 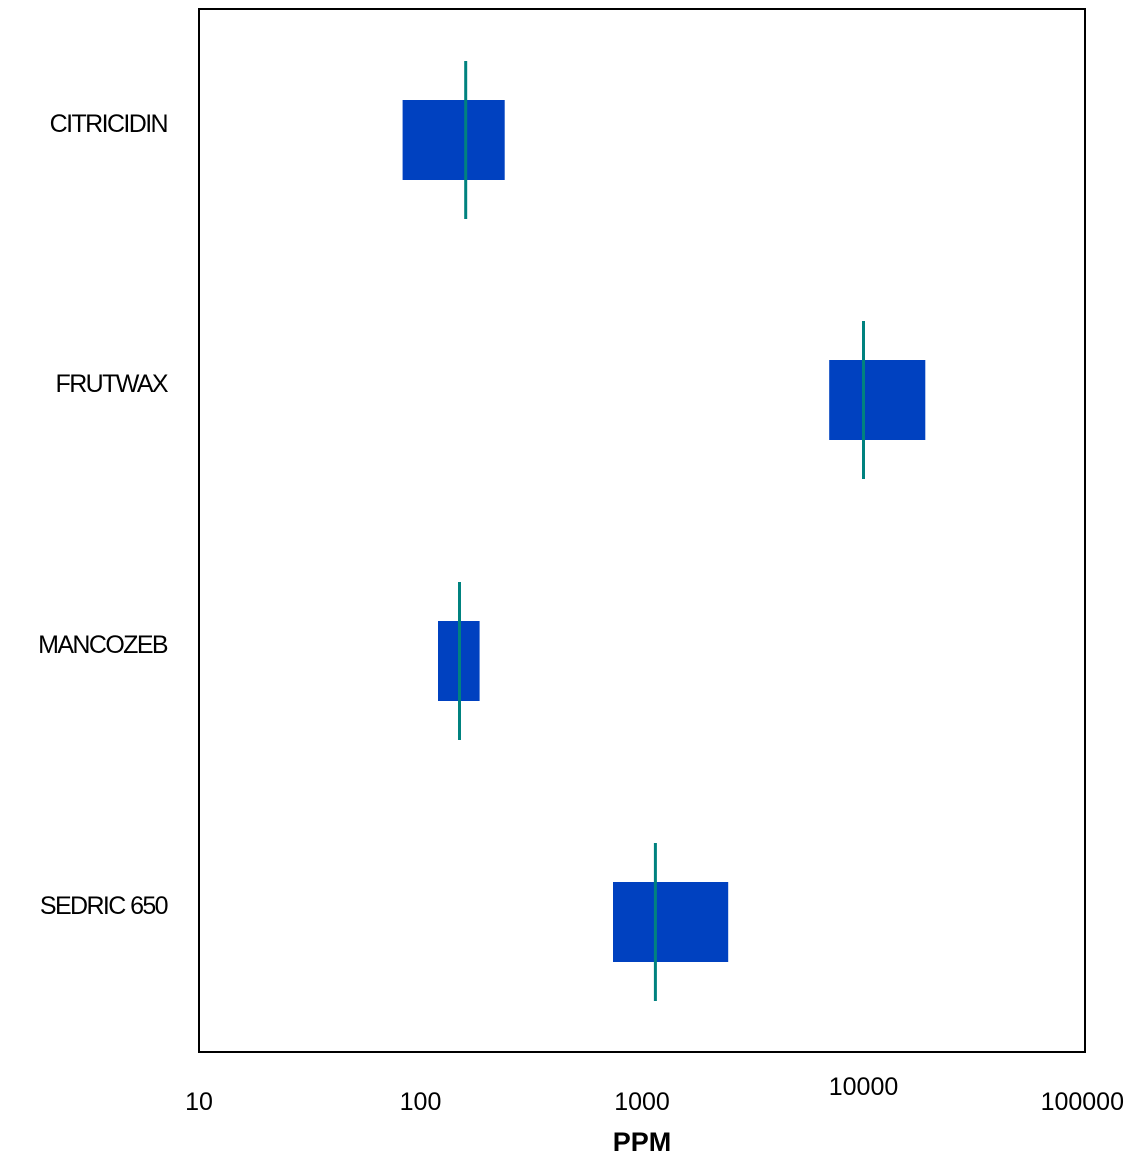 What do you see at coordinates (877, 400) in the screenshot?
I see `range-bar-frutwax` at bounding box center [877, 400].